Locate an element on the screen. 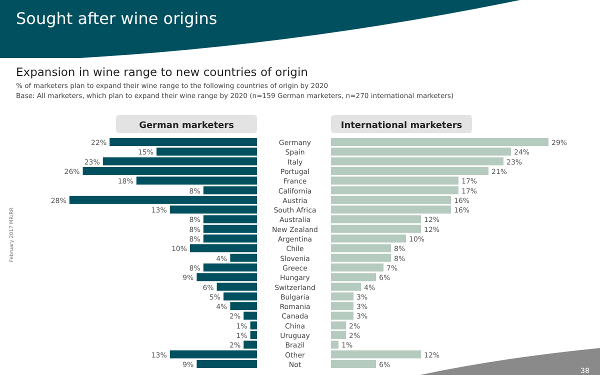 This screenshot has height=375, width=600. text: Expansion in wine range to new countries of origin is located at coordinates (162, 72).